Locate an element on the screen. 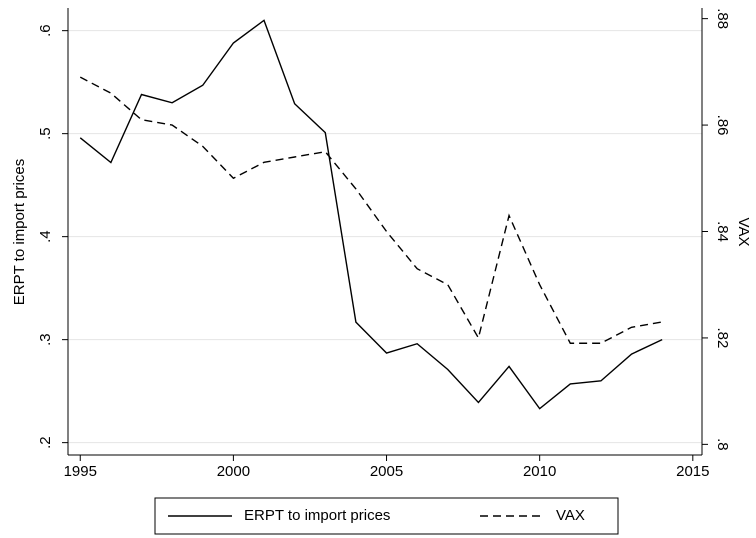  y2-tick-label: .8 is located at coordinates (722, 444).